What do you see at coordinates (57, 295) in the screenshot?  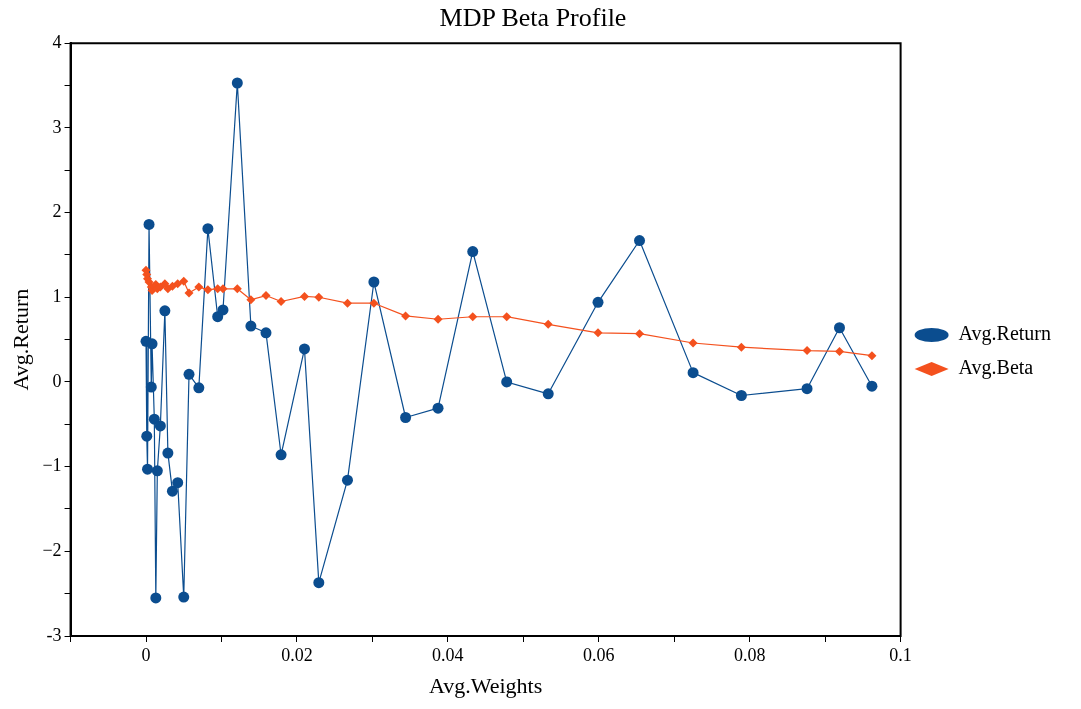 I see `y-tick-label: 1` at bounding box center [57, 295].